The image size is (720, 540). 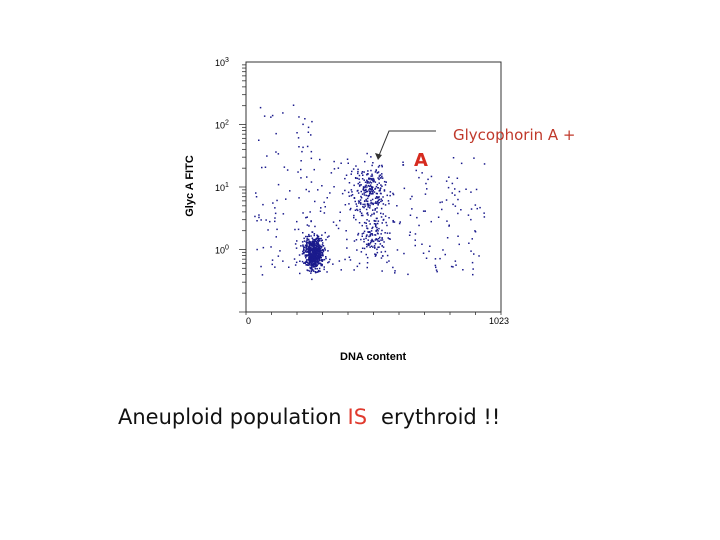 I want to click on y-axis-title: Glyc A FITC, so click(x=190, y=186).